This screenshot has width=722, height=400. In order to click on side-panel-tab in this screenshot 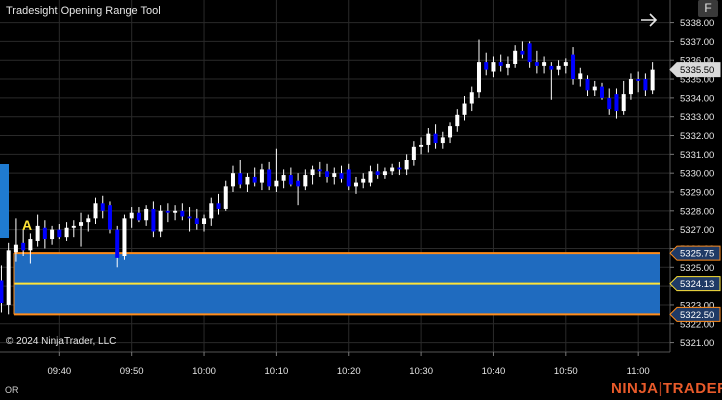, I will do `click(4, 201)`.